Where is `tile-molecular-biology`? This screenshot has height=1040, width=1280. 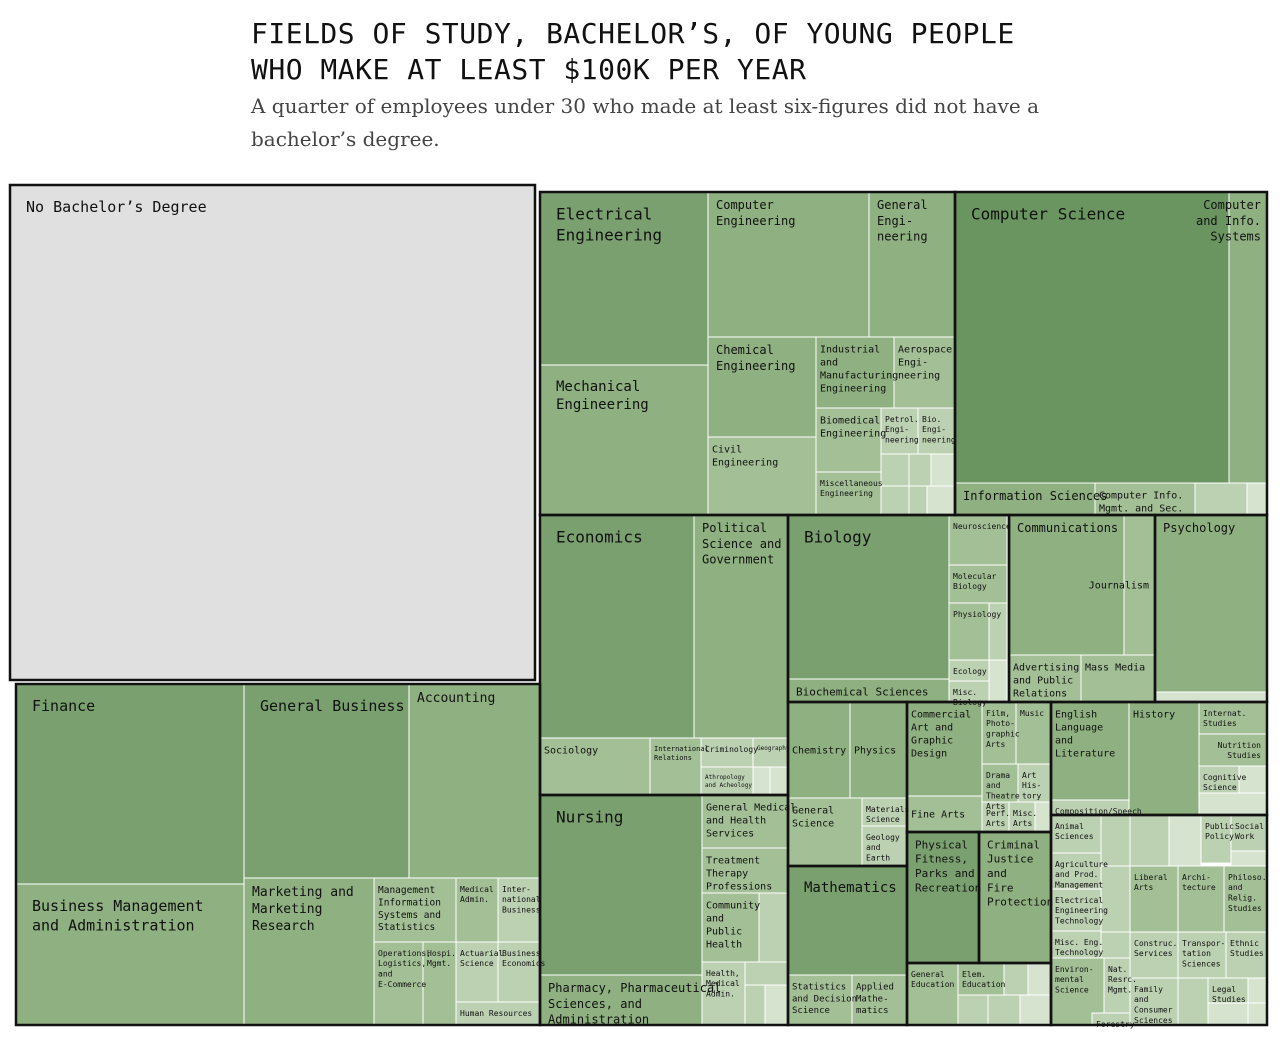 tile-molecular-biology is located at coordinates (978, 584).